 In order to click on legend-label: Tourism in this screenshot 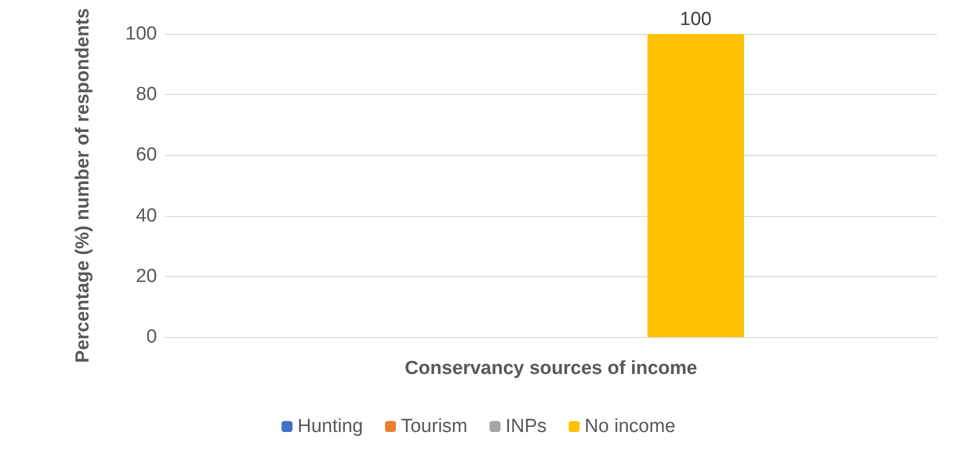, I will do `click(434, 426)`.